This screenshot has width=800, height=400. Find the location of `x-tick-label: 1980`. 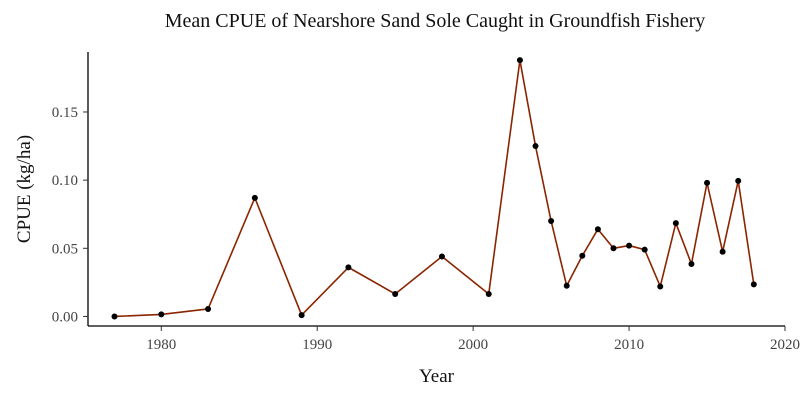

x-tick-label: 1980 is located at coordinates (161, 345).